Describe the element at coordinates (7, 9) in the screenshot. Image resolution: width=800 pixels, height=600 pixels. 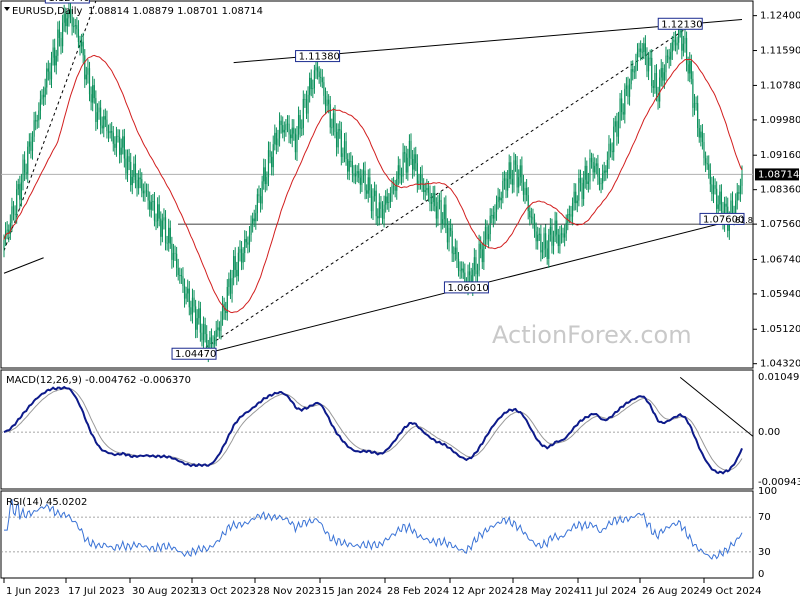
I see `symbol-triangle-icon` at that location.